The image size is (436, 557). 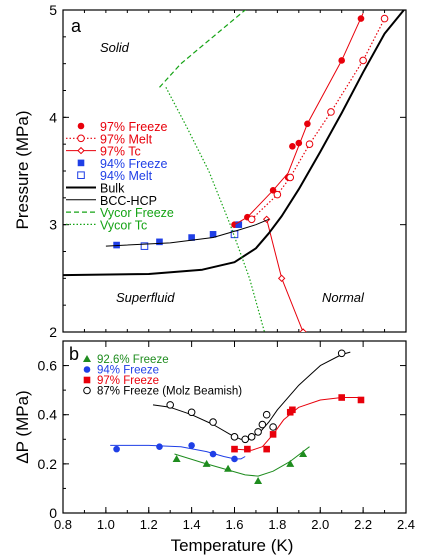 I want to click on legend-b-label: 87% Freeze (Molz Beamish), so click(x=169, y=392).